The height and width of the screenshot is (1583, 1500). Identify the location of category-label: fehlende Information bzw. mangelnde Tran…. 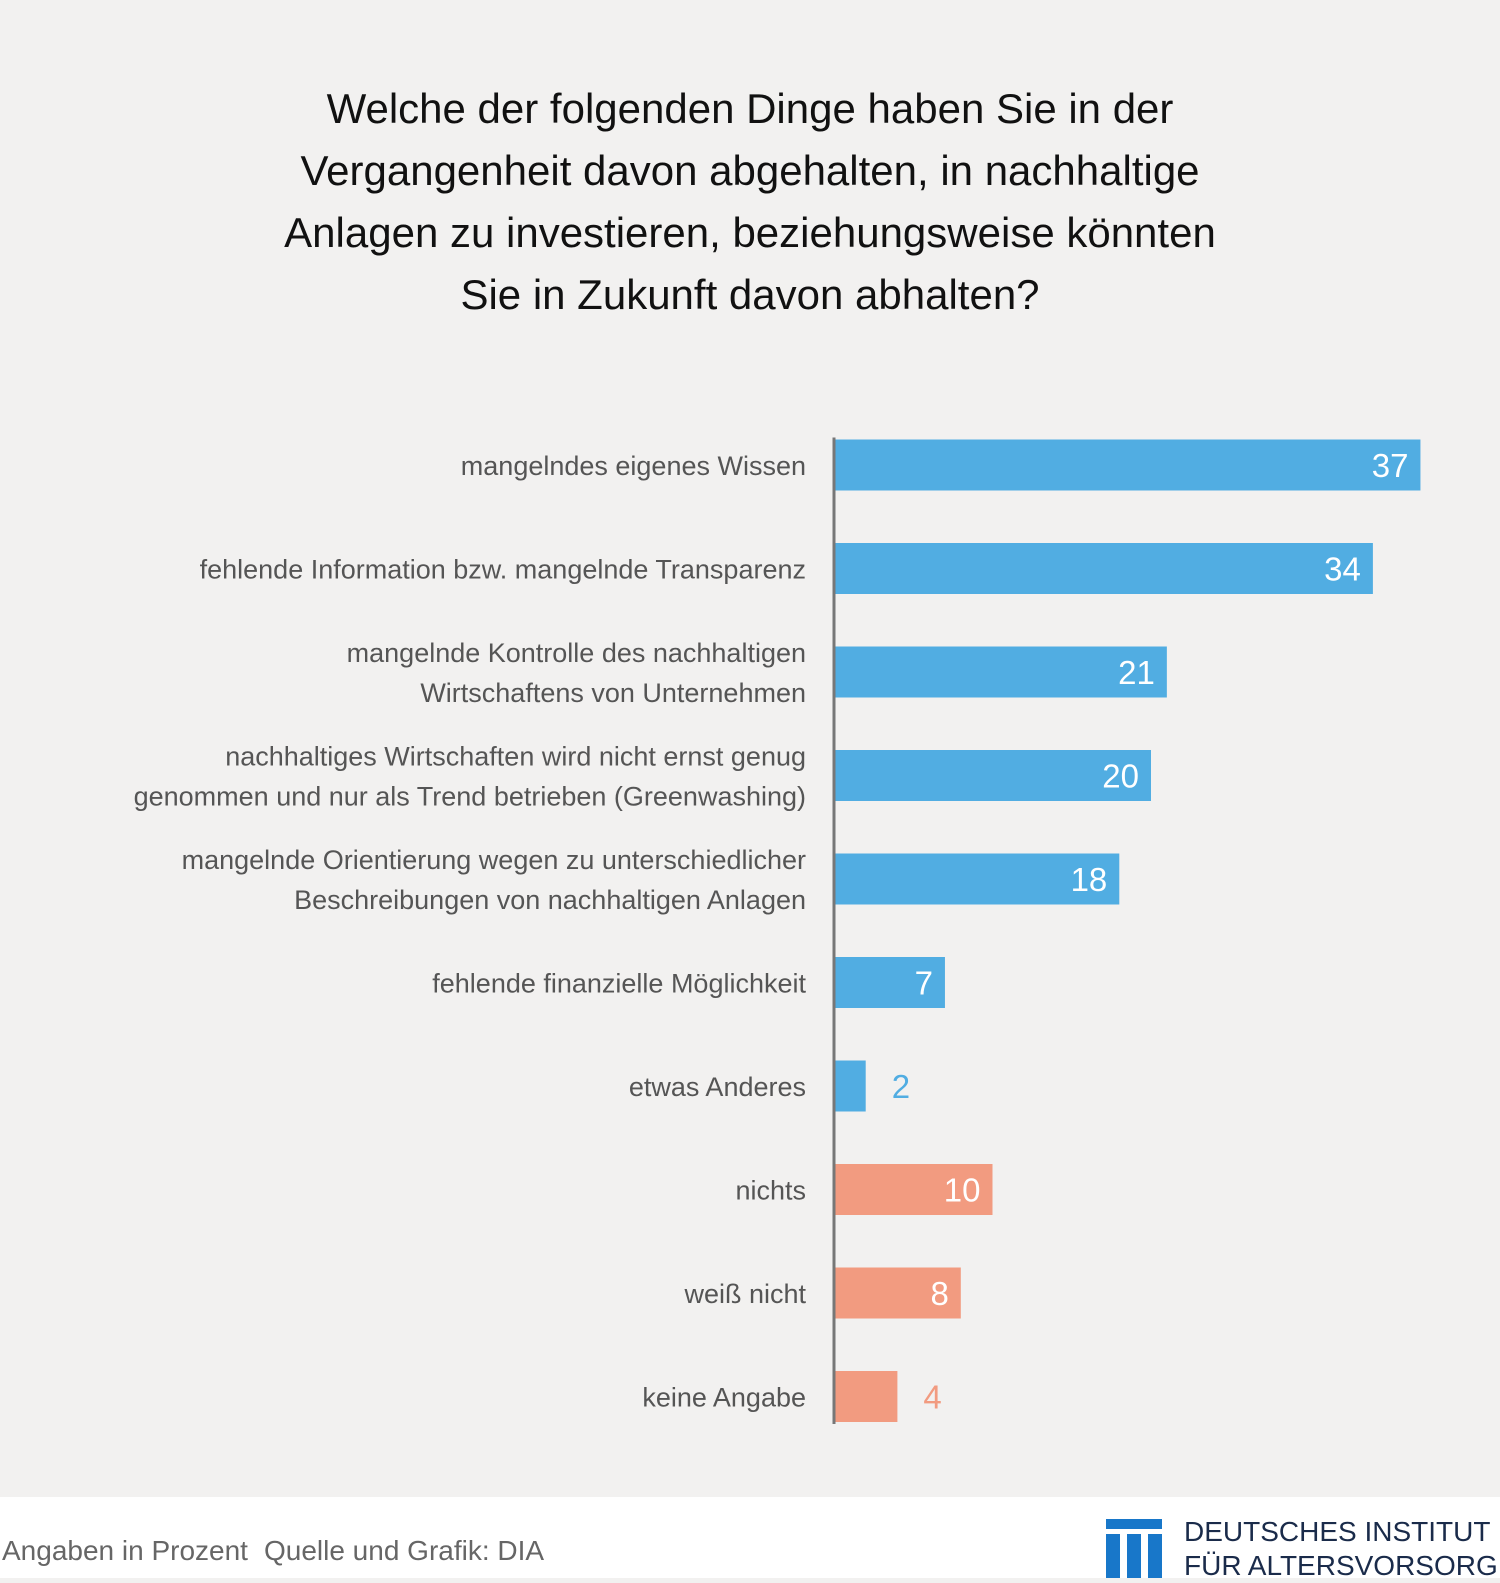
(503, 570).